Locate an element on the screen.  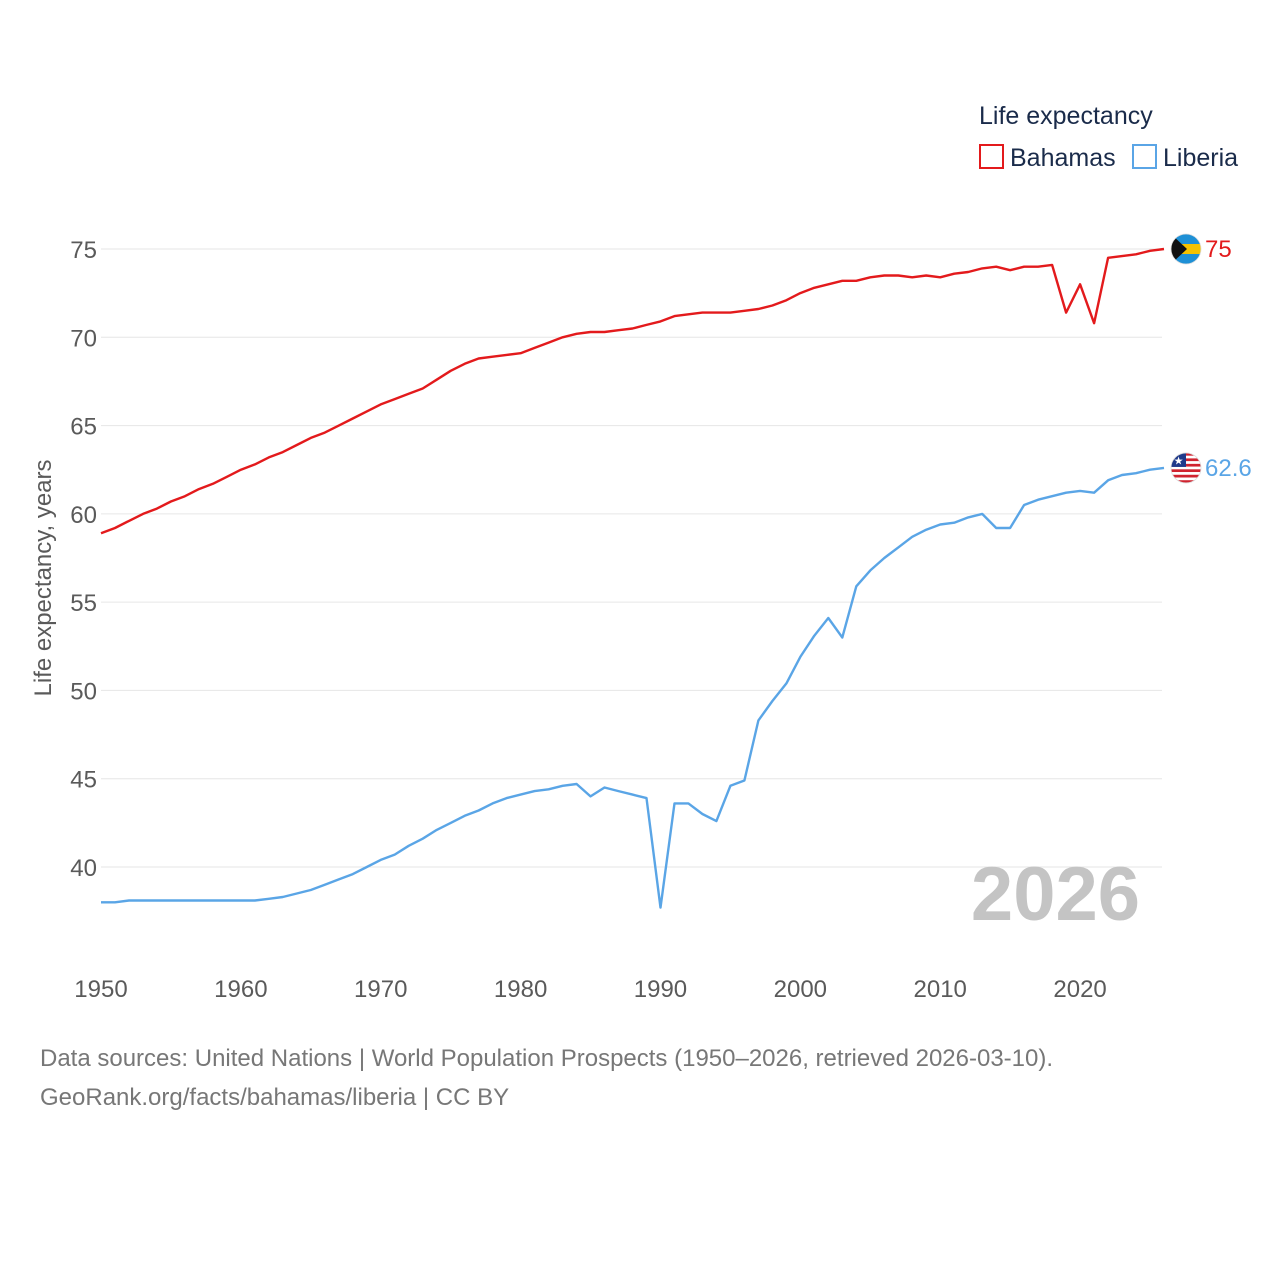
x-axis-ticks: 1950 1960 1970 1980 1990 2000 2010 2020 is located at coordinates (590, 989).